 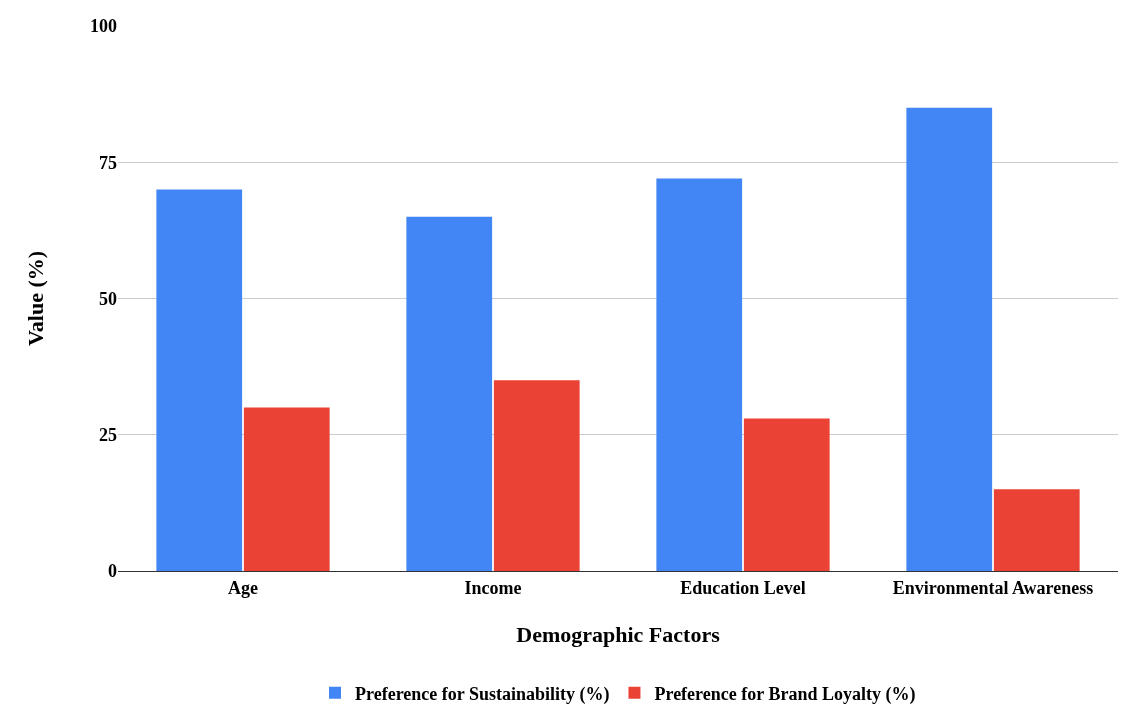 What do you see at coordinates (112, 571) in the screenshot?
I see `y-tick-label: 0` at bounding box center [112, 571].